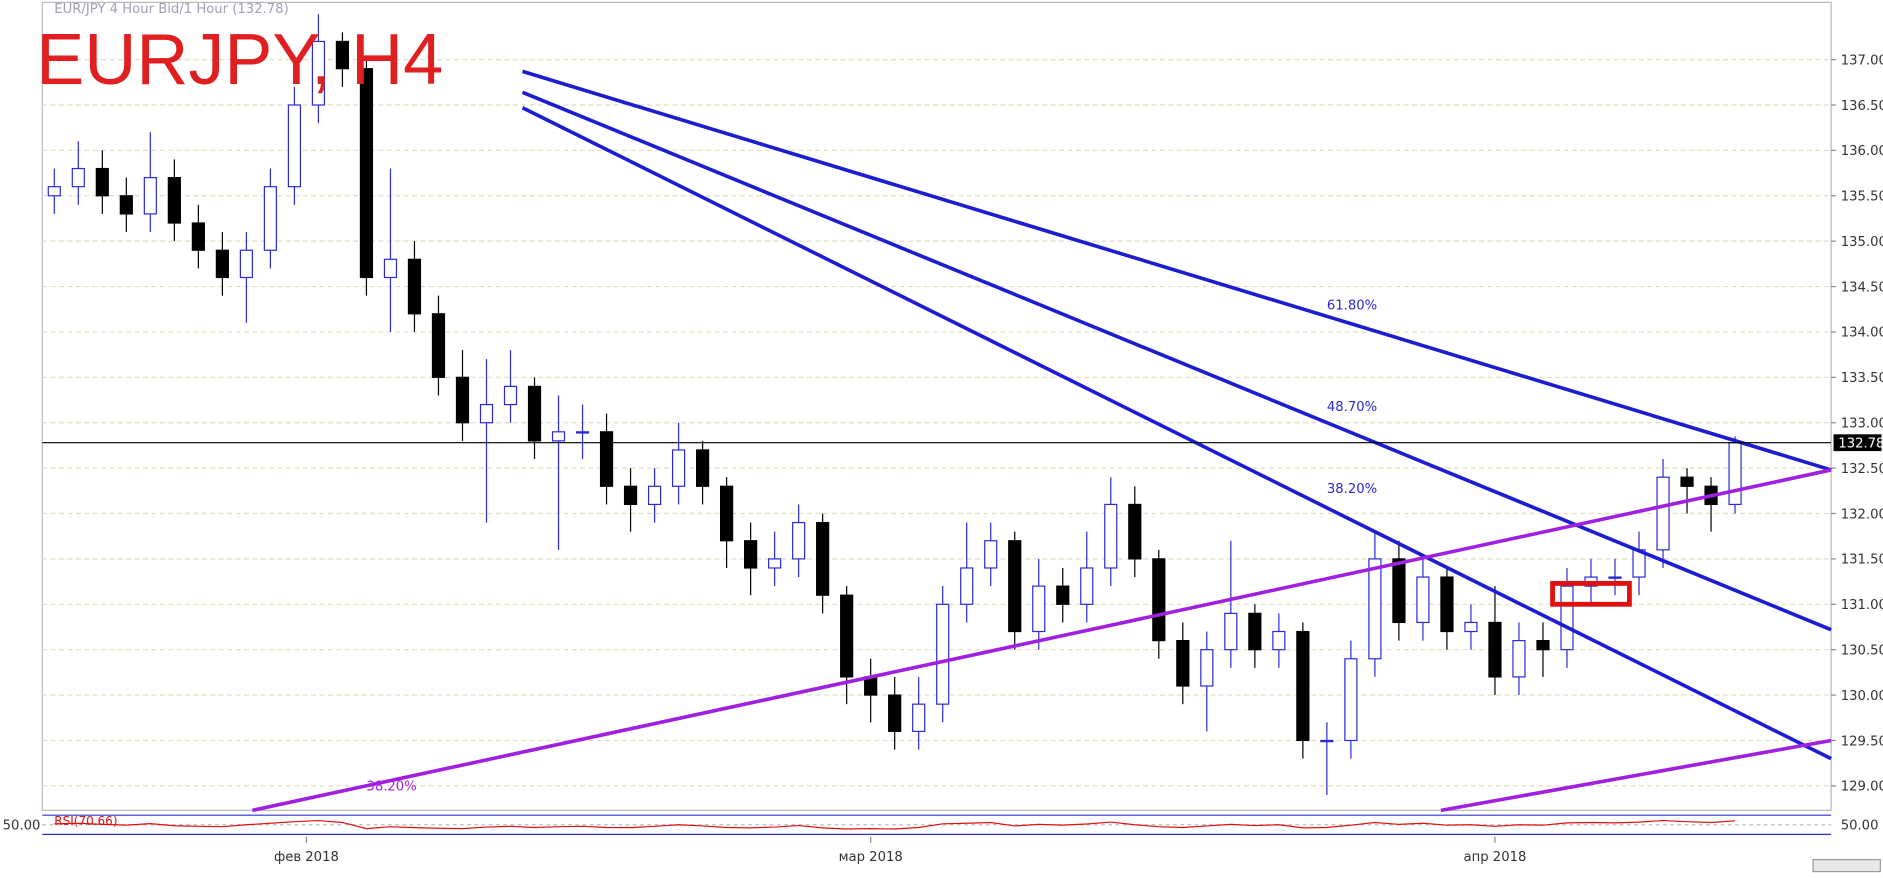 The width and height of the screenshot is (1883, 878). I want to click on rsi-label: RSI(70.66), so click(85, 821).